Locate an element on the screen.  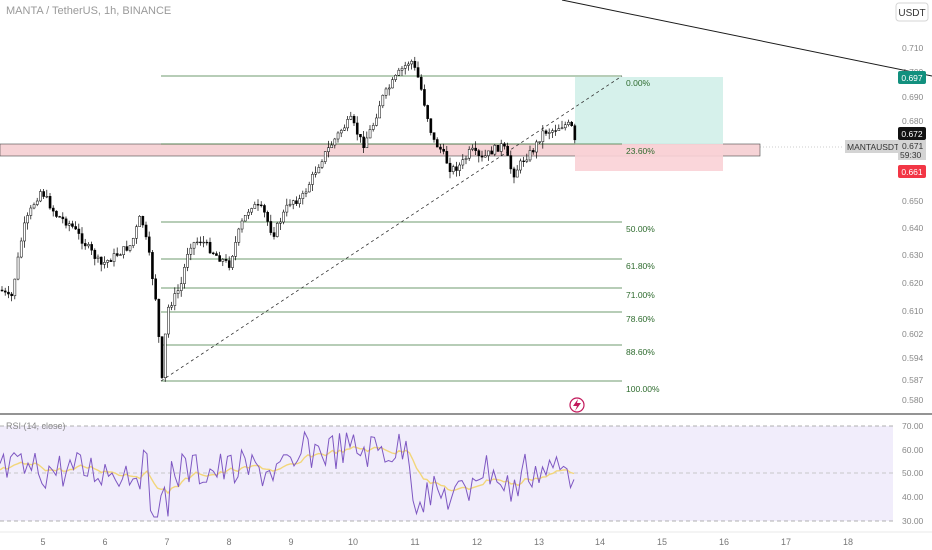
symbol-price-label: MANTAUSDT is located at coordinates (872, 146).